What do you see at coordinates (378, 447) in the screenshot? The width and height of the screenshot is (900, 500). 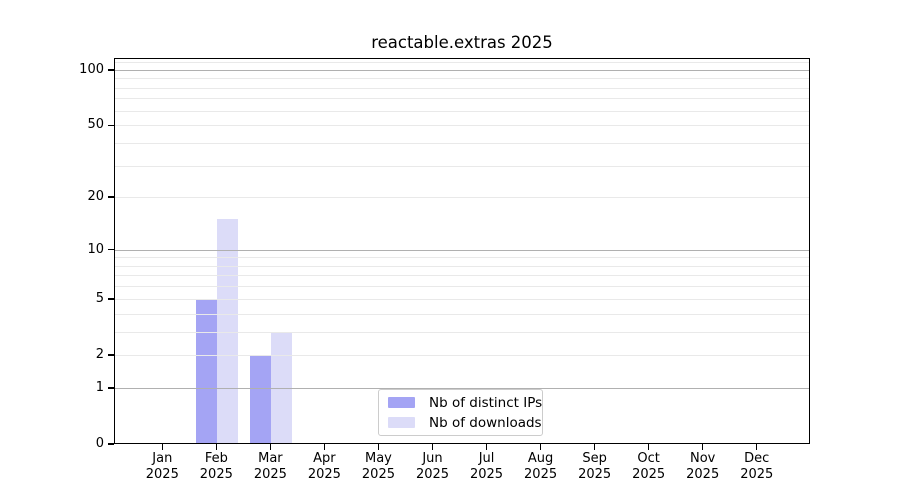 I see `x-tick-may` at bounding box center [378, 447].